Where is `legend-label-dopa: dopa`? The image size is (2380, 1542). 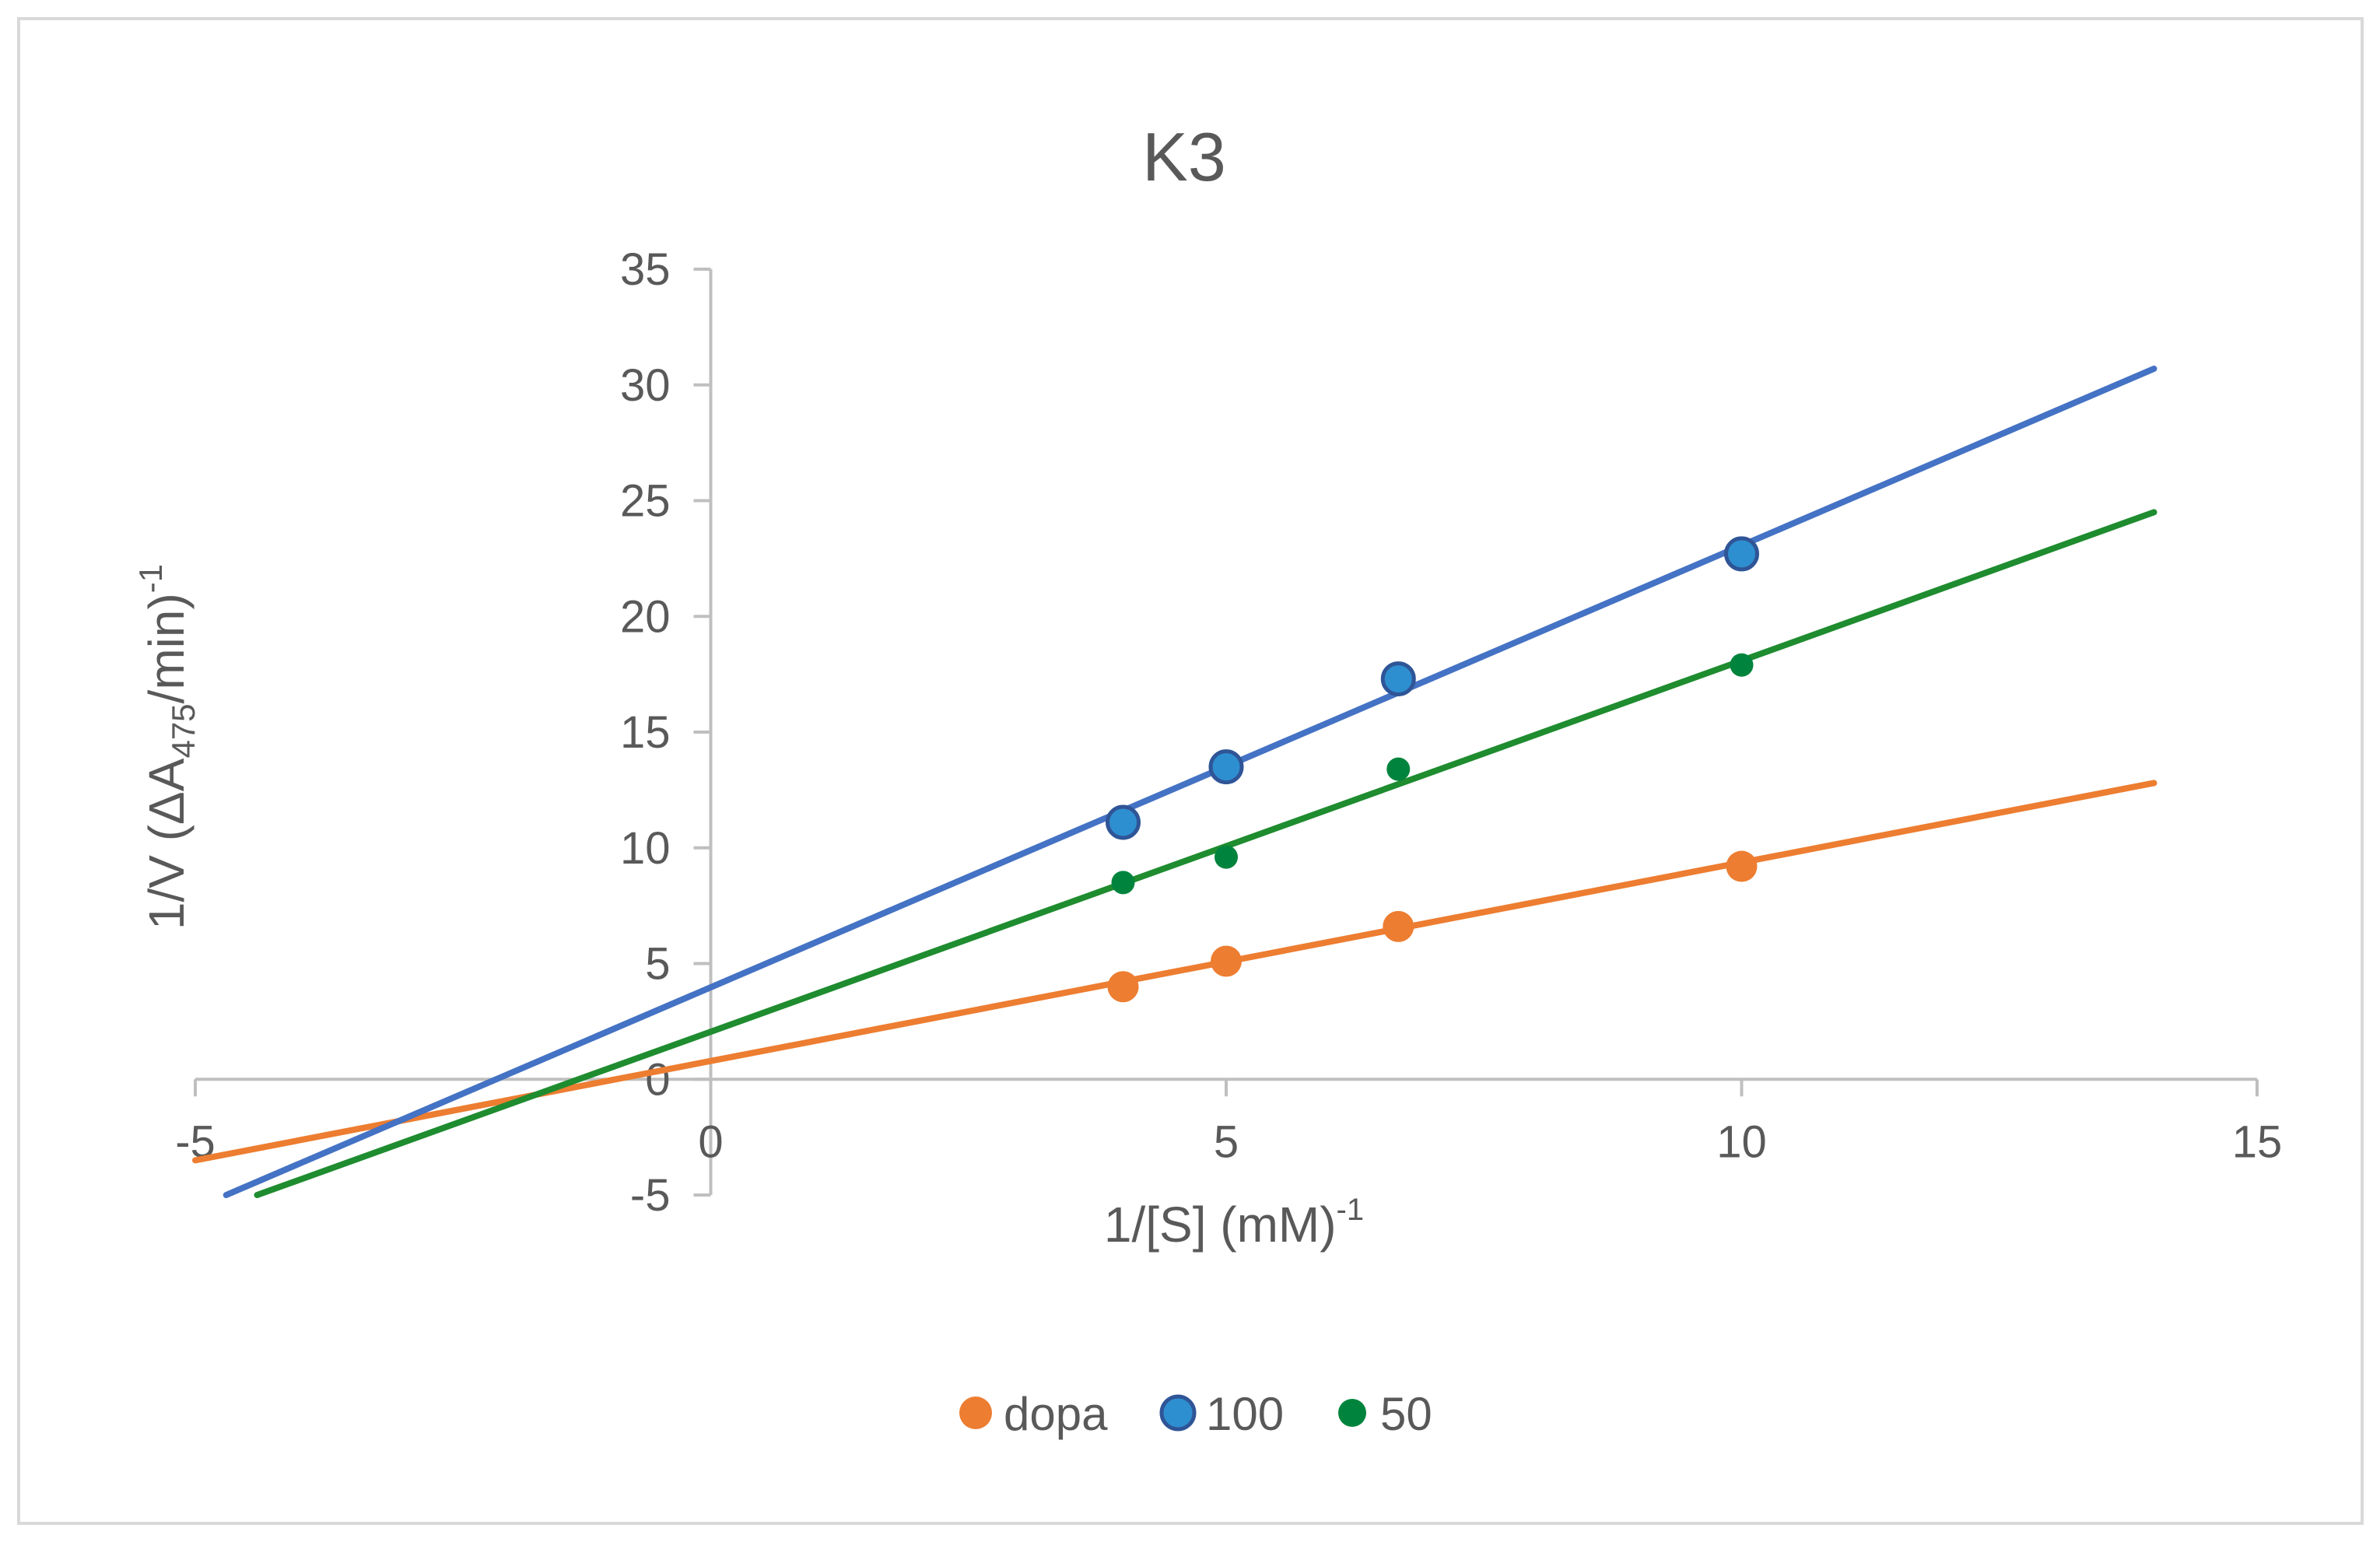
legend-label-dopa: dopa is located at coordinates (1056, 1414).